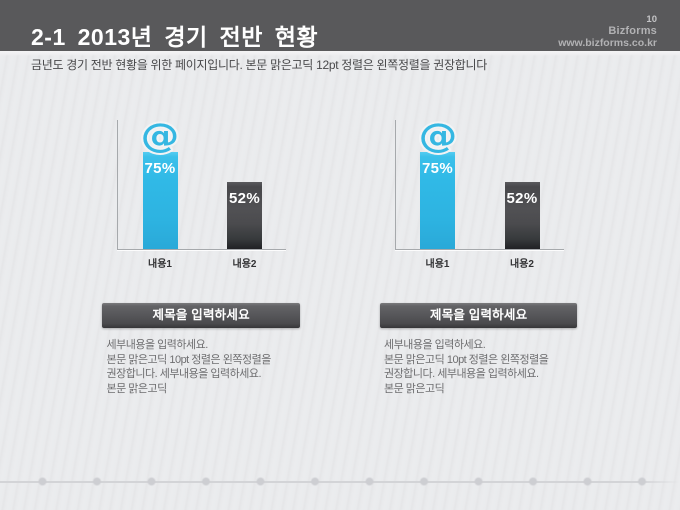 The width and height of the screenshot is (680, 510). What do you see at coordinates (651, 19) in the screenshot?
I see `page-number: 10` at bounding box center [651, 19].